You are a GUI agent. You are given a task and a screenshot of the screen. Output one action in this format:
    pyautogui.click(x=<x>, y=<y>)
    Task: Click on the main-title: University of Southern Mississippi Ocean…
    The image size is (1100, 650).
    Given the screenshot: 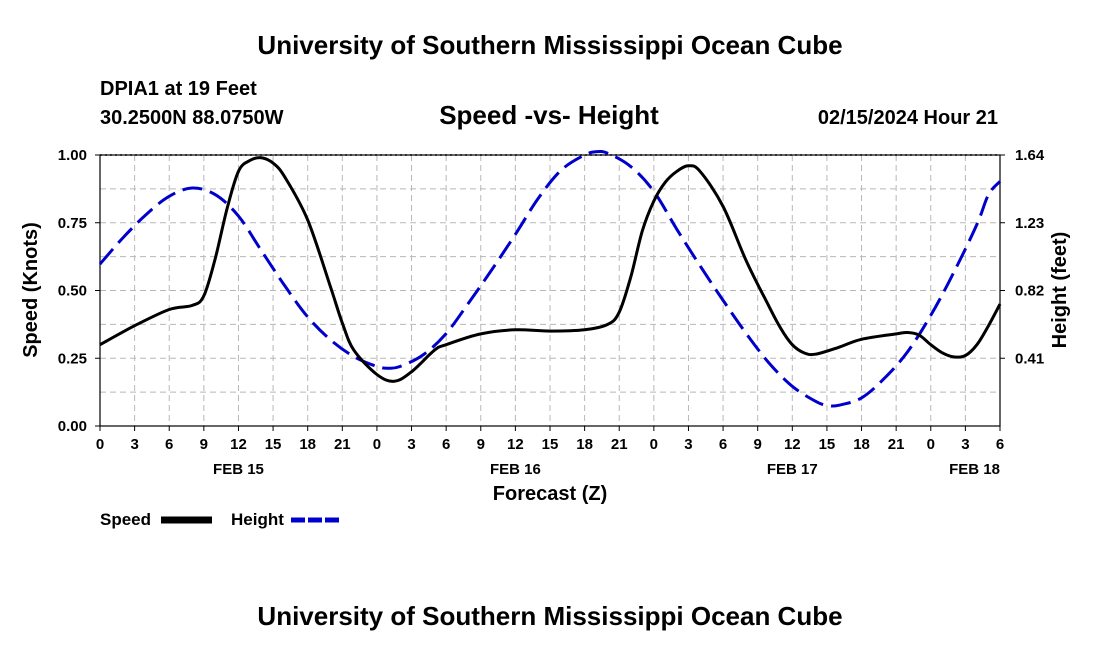 What is the action you would take?
    pyautogui.click(x=549, y=45)
    